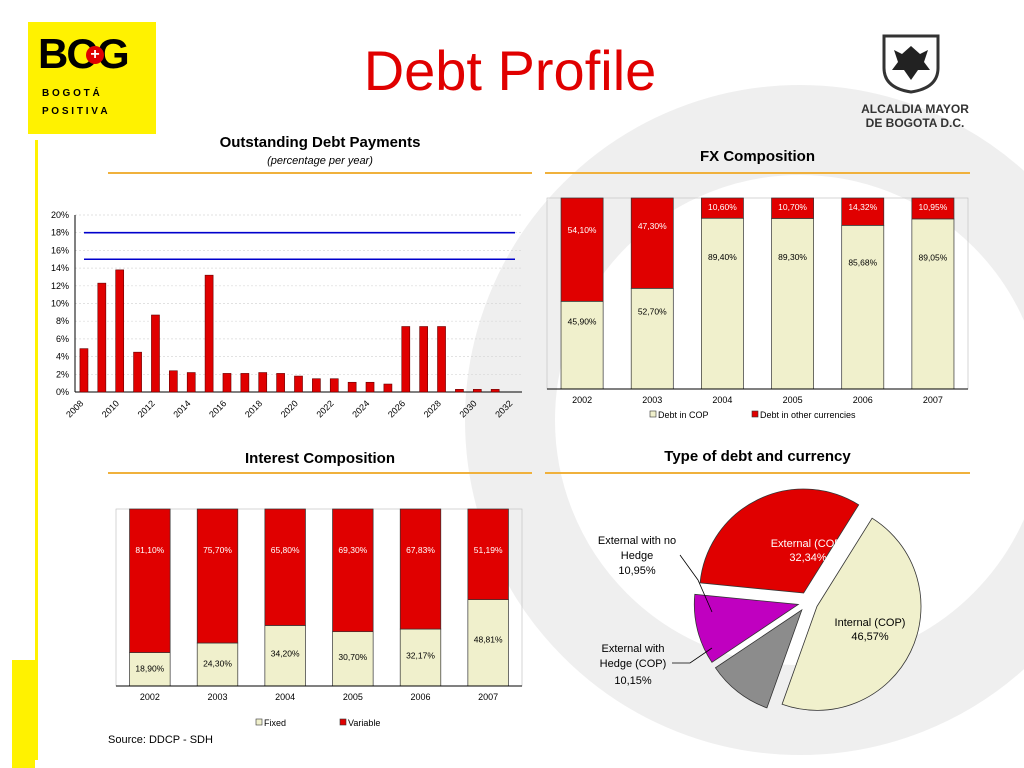 The width and height of the screenshot is (1024, 768). Describe the element at coordinates (652, 311) in the screenshot. I see `data-label: 52,70%` at that location.